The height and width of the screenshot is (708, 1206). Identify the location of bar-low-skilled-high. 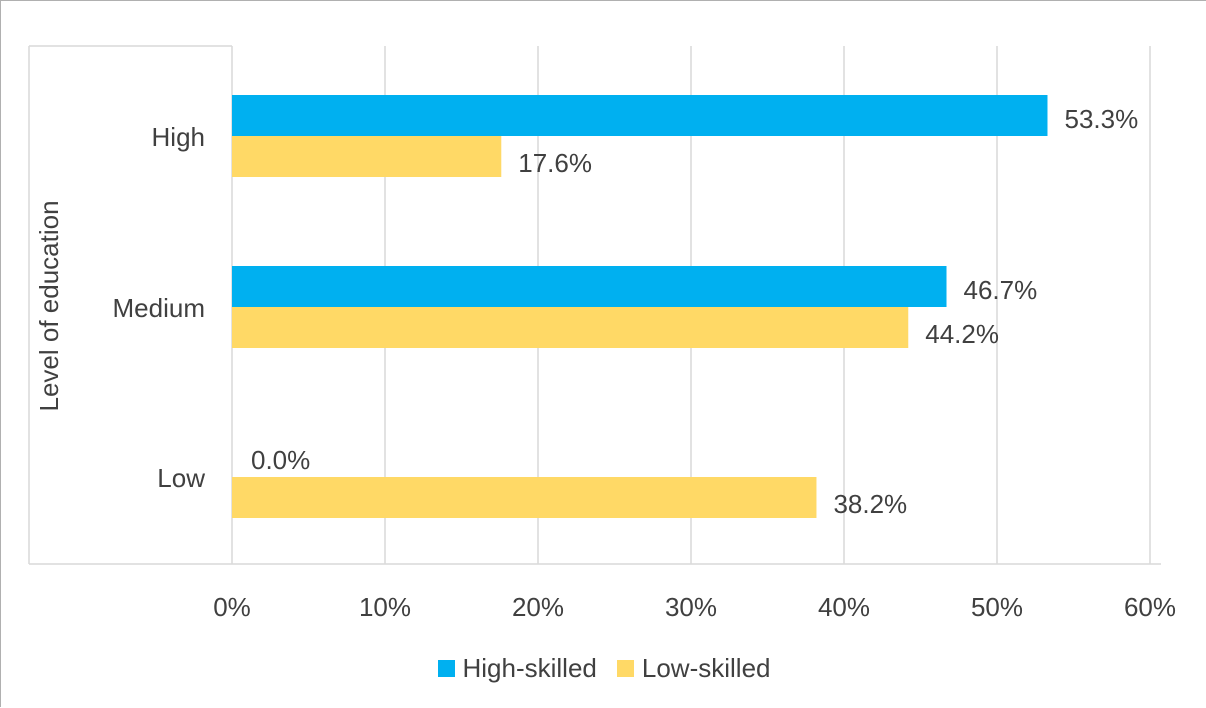
(367, 156).